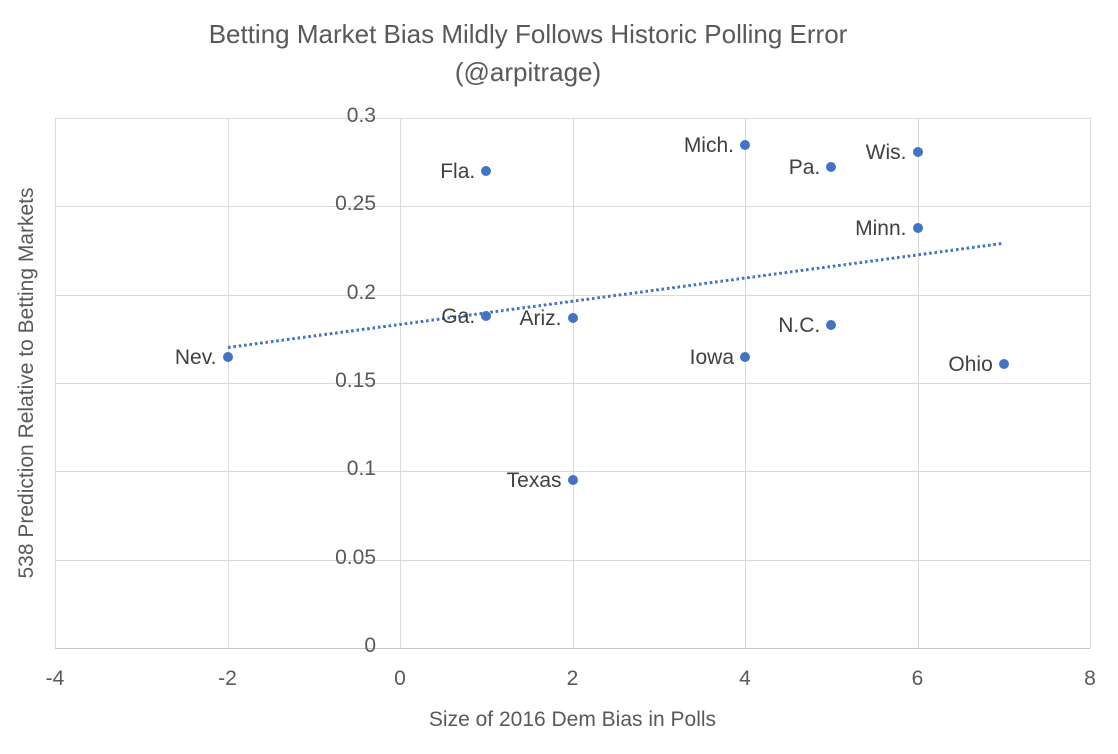 This screenshot has width=1118, height=754. What do you see at coordinates (195, 357) in the screenshot?
I see `point-label-nev: Nev.` at bounding box center [195, 357].